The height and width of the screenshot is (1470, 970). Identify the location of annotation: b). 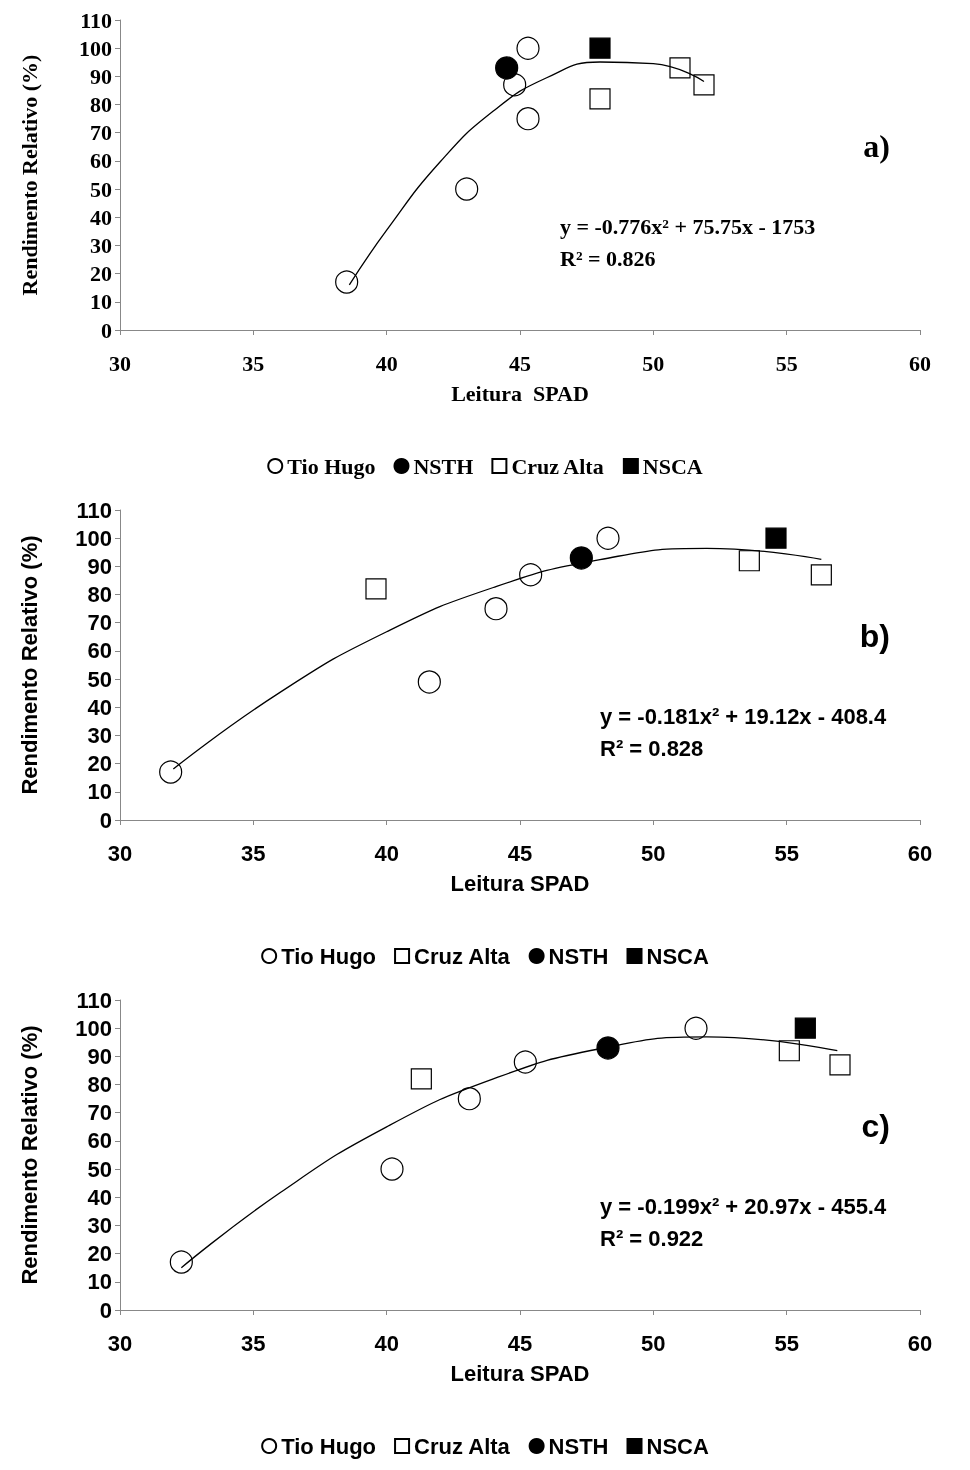
(874, 636).